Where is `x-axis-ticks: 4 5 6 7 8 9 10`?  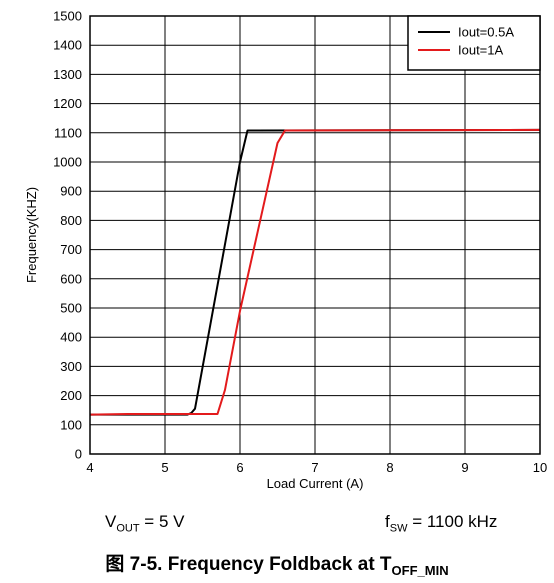
x-axis-ticks: 4 5 6 7 8 9 10 is located at coordinates (316, 467).